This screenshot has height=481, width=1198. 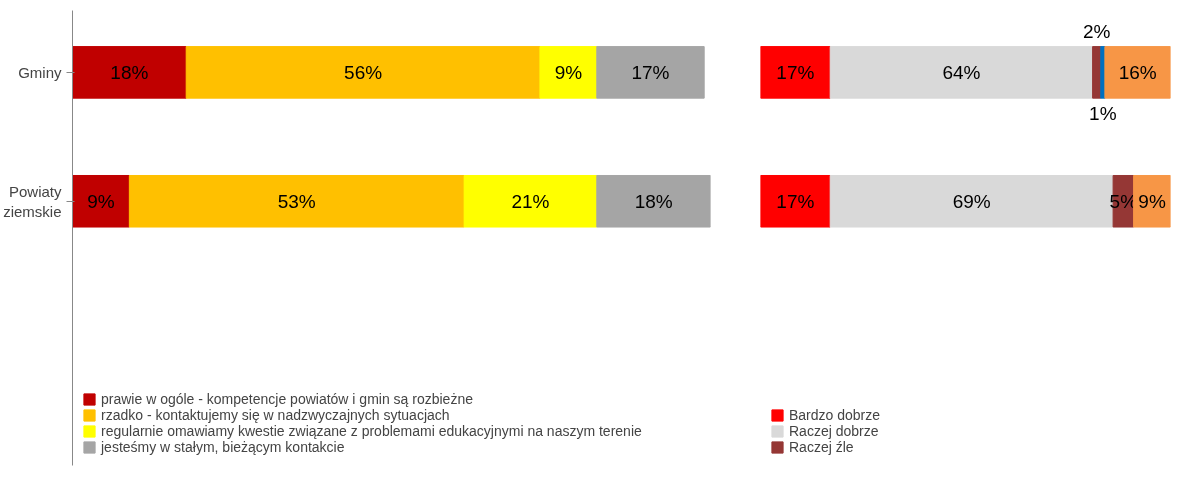 I want to click on y-tick-label: Gminy, so click(x=40, y=72).